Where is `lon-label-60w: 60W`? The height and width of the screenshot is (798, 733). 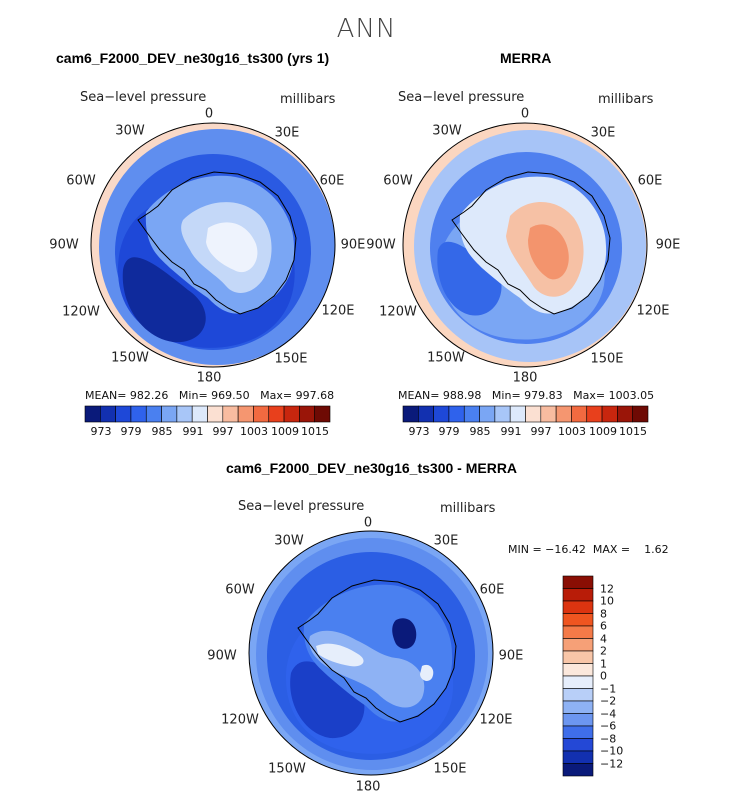
lon-label-60w: 60W is located at coordinates (398, 181).